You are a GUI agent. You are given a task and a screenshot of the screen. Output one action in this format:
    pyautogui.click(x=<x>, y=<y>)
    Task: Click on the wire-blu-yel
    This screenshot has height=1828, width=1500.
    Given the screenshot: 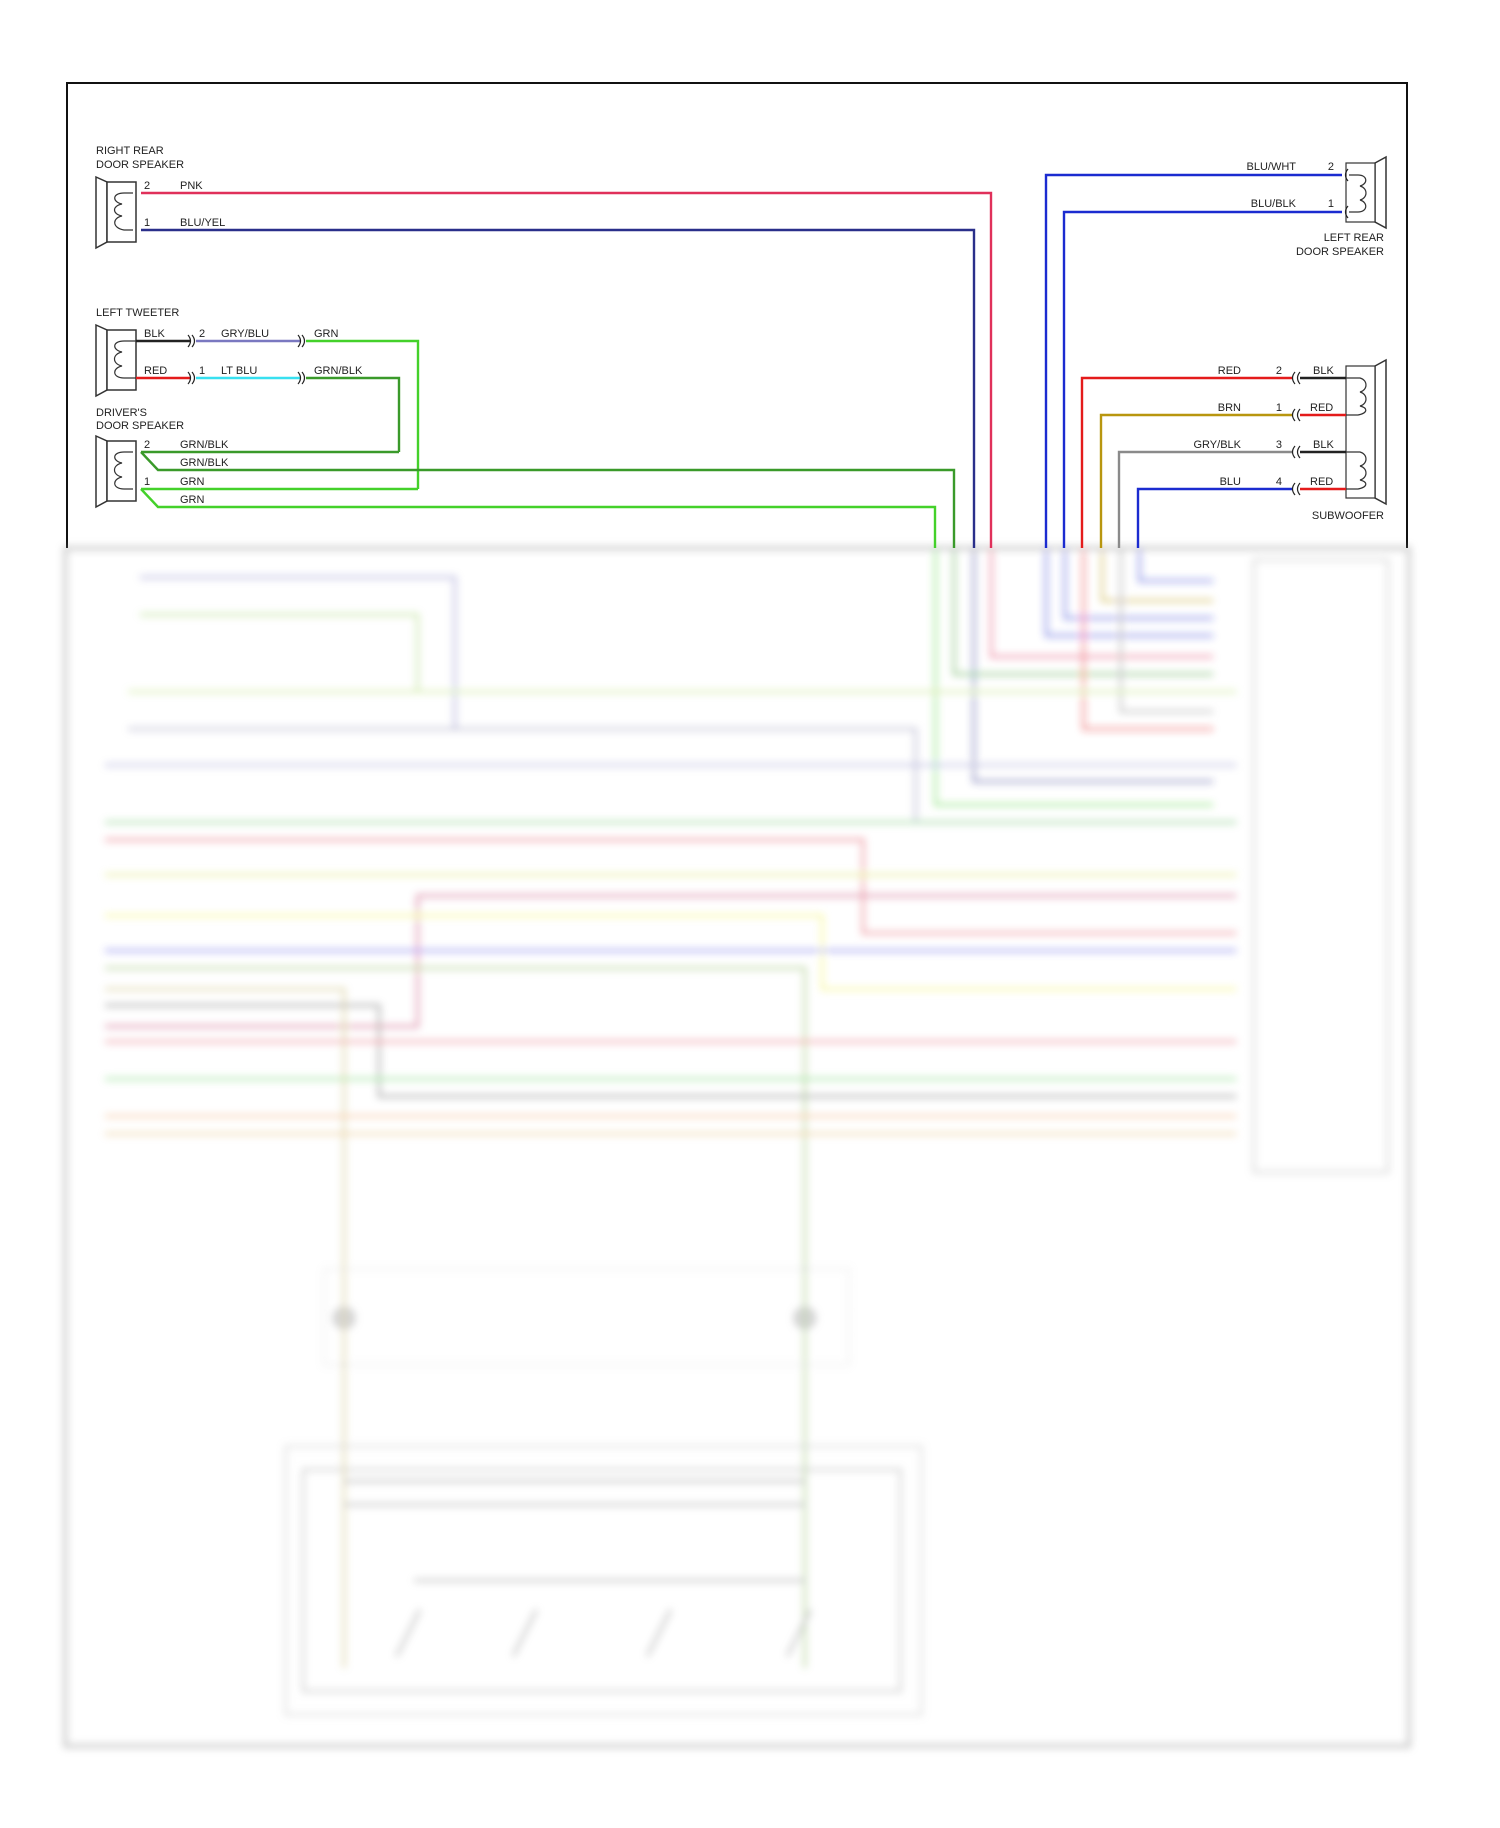 What is the action you would take?
    pyautogui.click(x=558, y=388)
    